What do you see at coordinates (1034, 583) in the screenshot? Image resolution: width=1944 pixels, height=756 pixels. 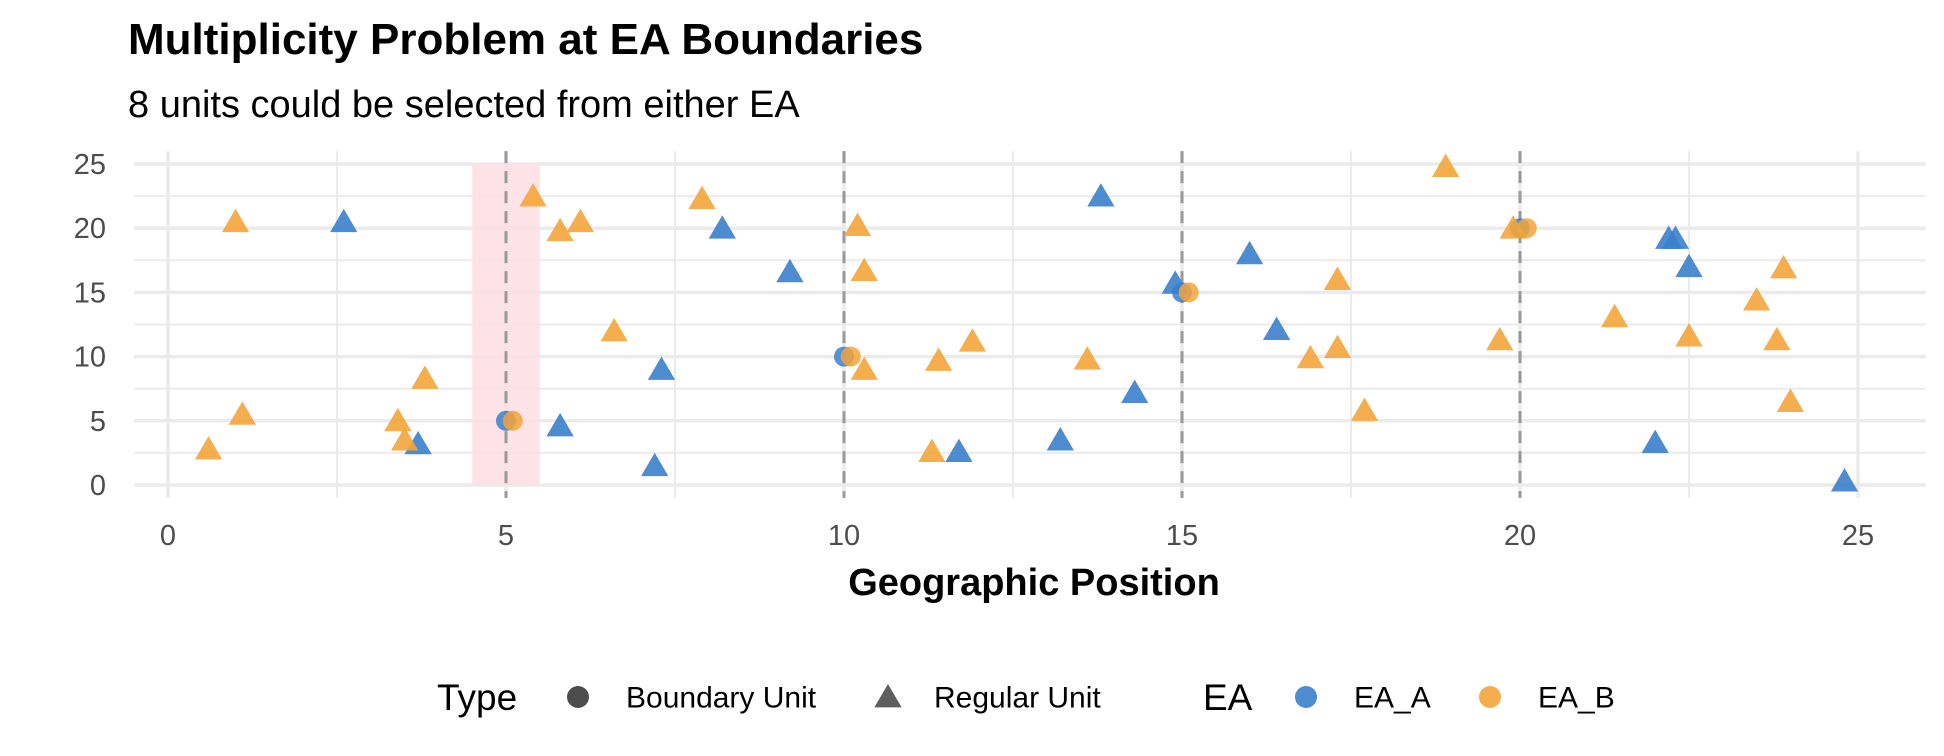 I see `x-axis-label: Geographic Position` at bounding box center [1034, 583].